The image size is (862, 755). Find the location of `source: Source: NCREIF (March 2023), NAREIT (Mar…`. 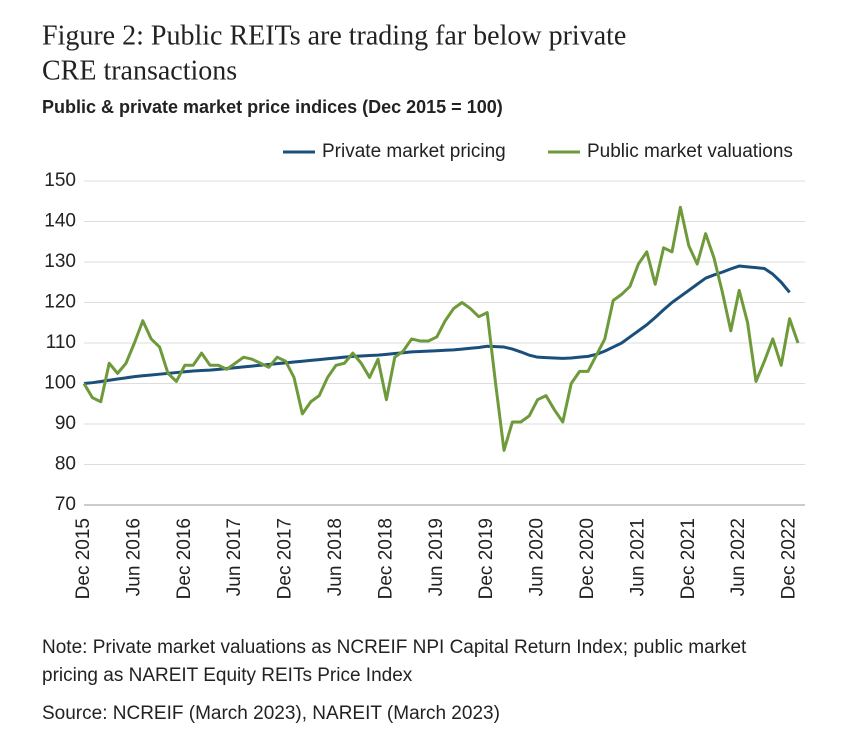

source: Source: NCREIF (March 2023), NAREIT (Mar… is located at coordinates (271, 713).